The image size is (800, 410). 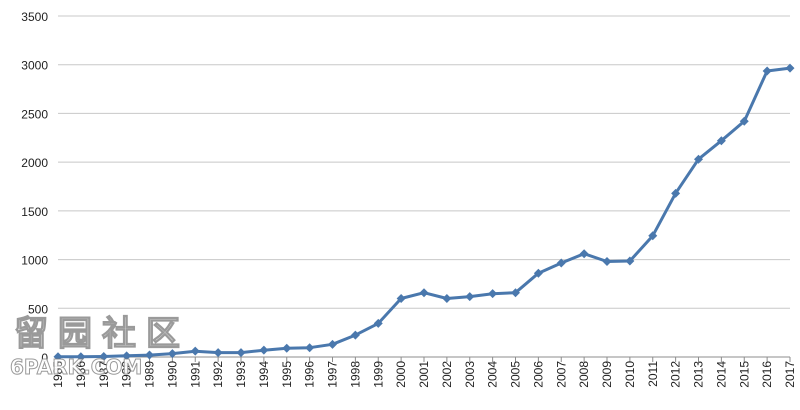 I want to click on data-point-1994, so click(x=264, y=350).